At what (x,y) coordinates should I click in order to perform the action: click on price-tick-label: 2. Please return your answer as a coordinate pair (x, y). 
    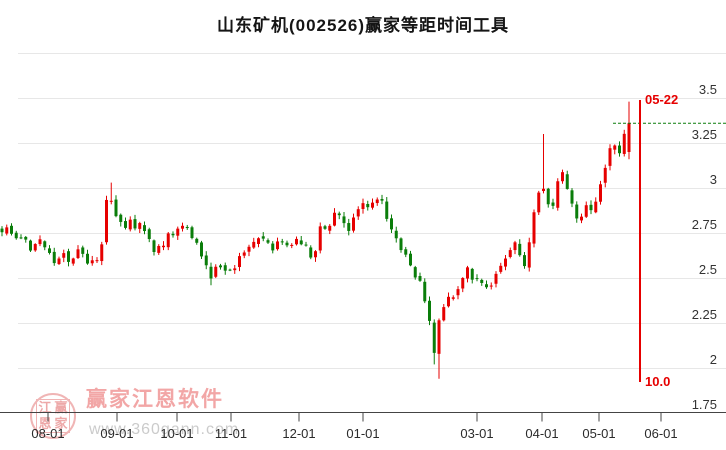
    Looking at the image, I should click on (713, 359).